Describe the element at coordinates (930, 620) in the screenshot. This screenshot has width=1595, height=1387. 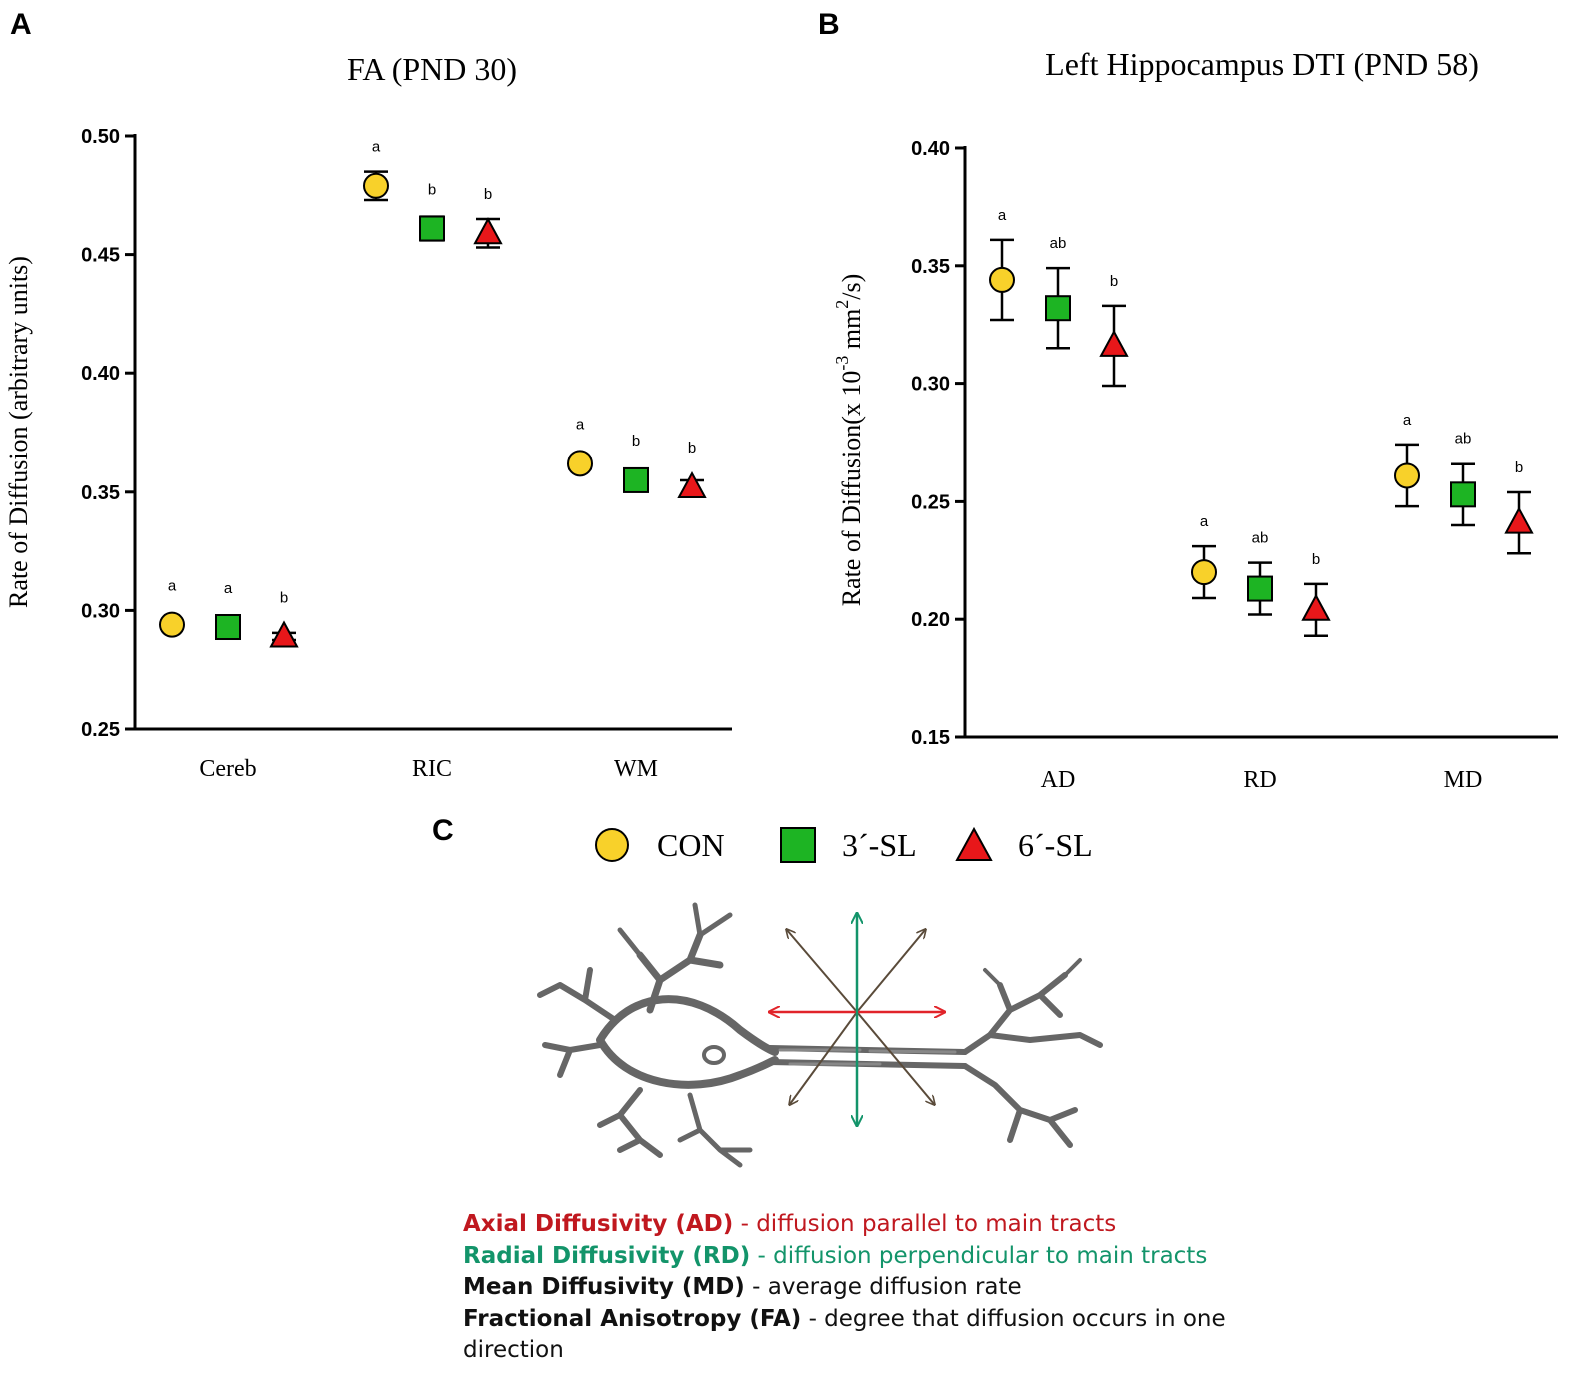
I see `y-tick-label: 0.20` at that location.